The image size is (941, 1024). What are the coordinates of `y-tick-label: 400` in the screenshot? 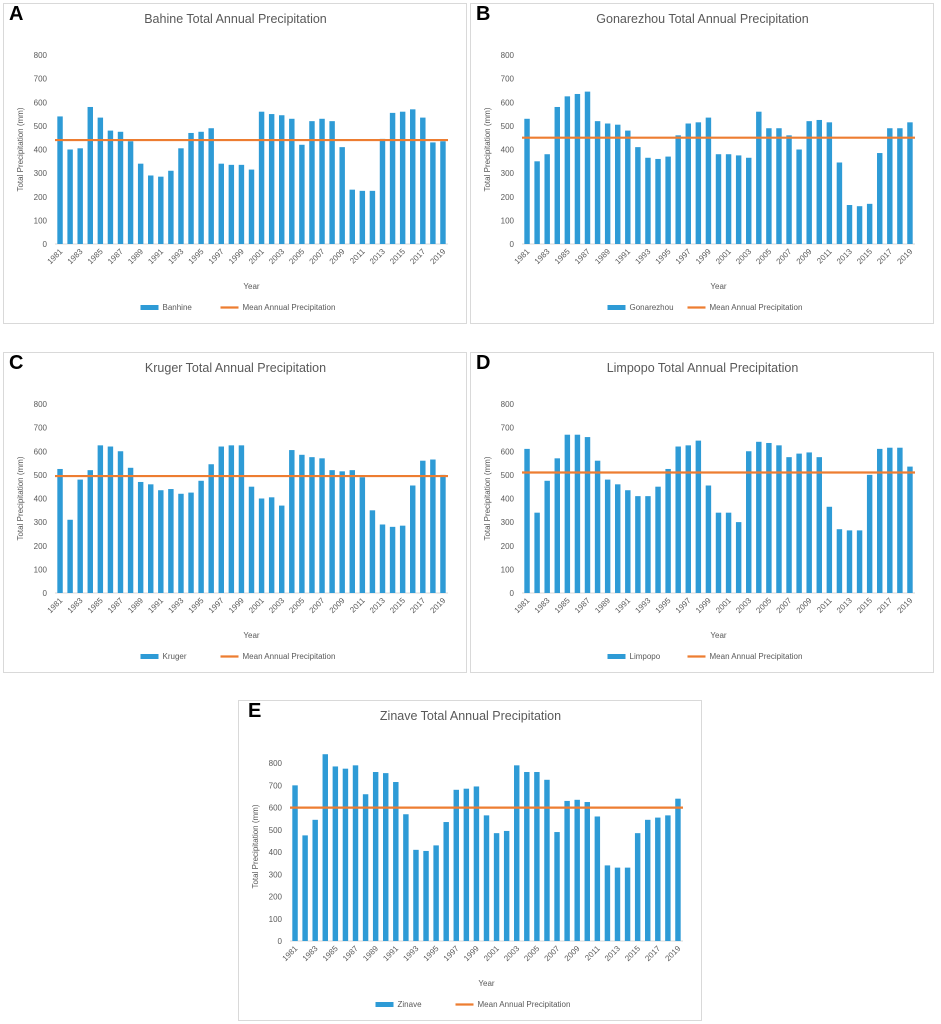 It's located at (508, 150).